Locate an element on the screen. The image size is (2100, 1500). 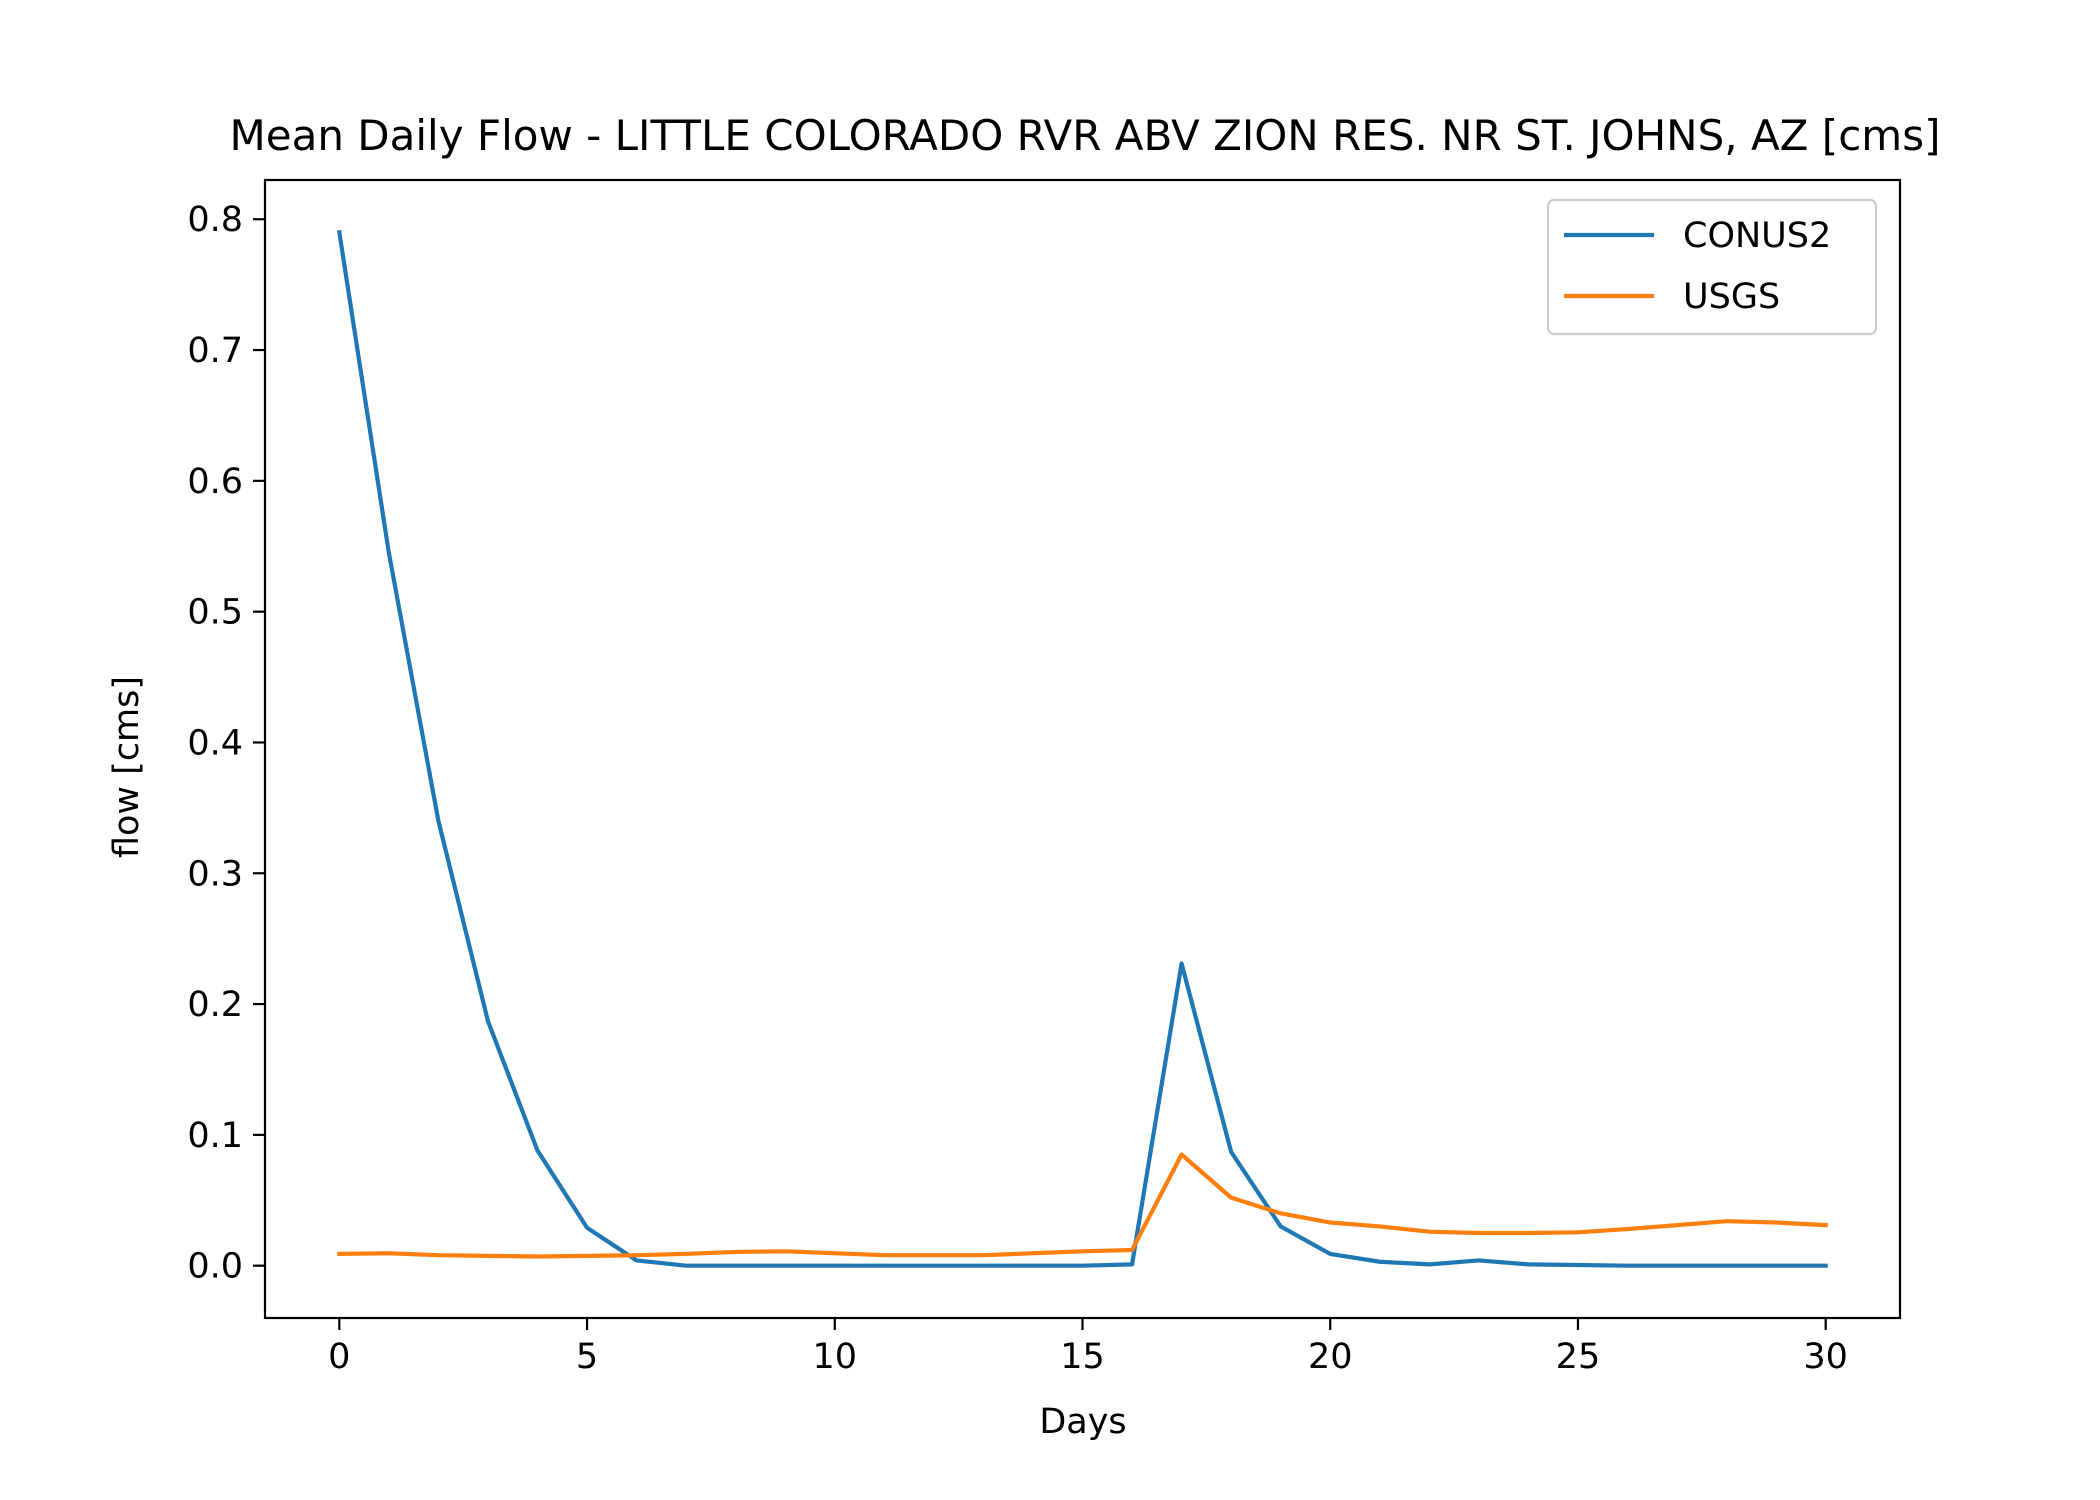
legend-label-usgs: USGS is located at coordinates (1731, 297).